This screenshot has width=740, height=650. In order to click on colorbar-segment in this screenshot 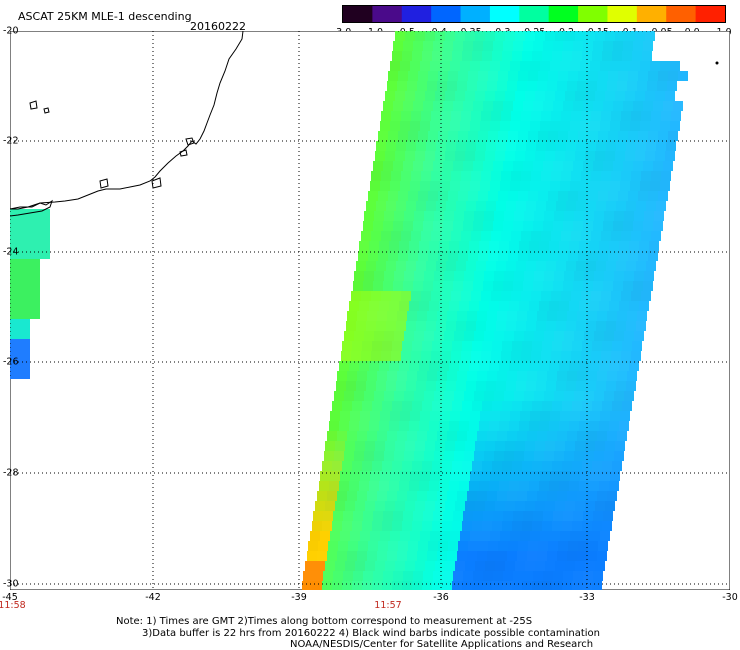, I will do `click(534, 14)`.